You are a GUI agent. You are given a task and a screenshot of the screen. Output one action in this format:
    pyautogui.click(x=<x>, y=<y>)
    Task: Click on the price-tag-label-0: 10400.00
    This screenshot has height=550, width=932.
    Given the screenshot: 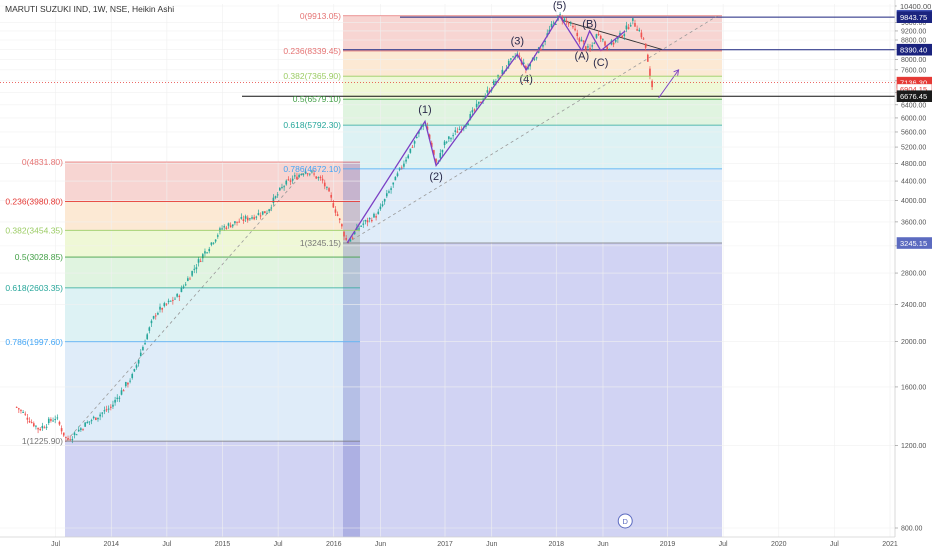 What is the action you would take?
    pyautogui.click(x=915, y=6)
    